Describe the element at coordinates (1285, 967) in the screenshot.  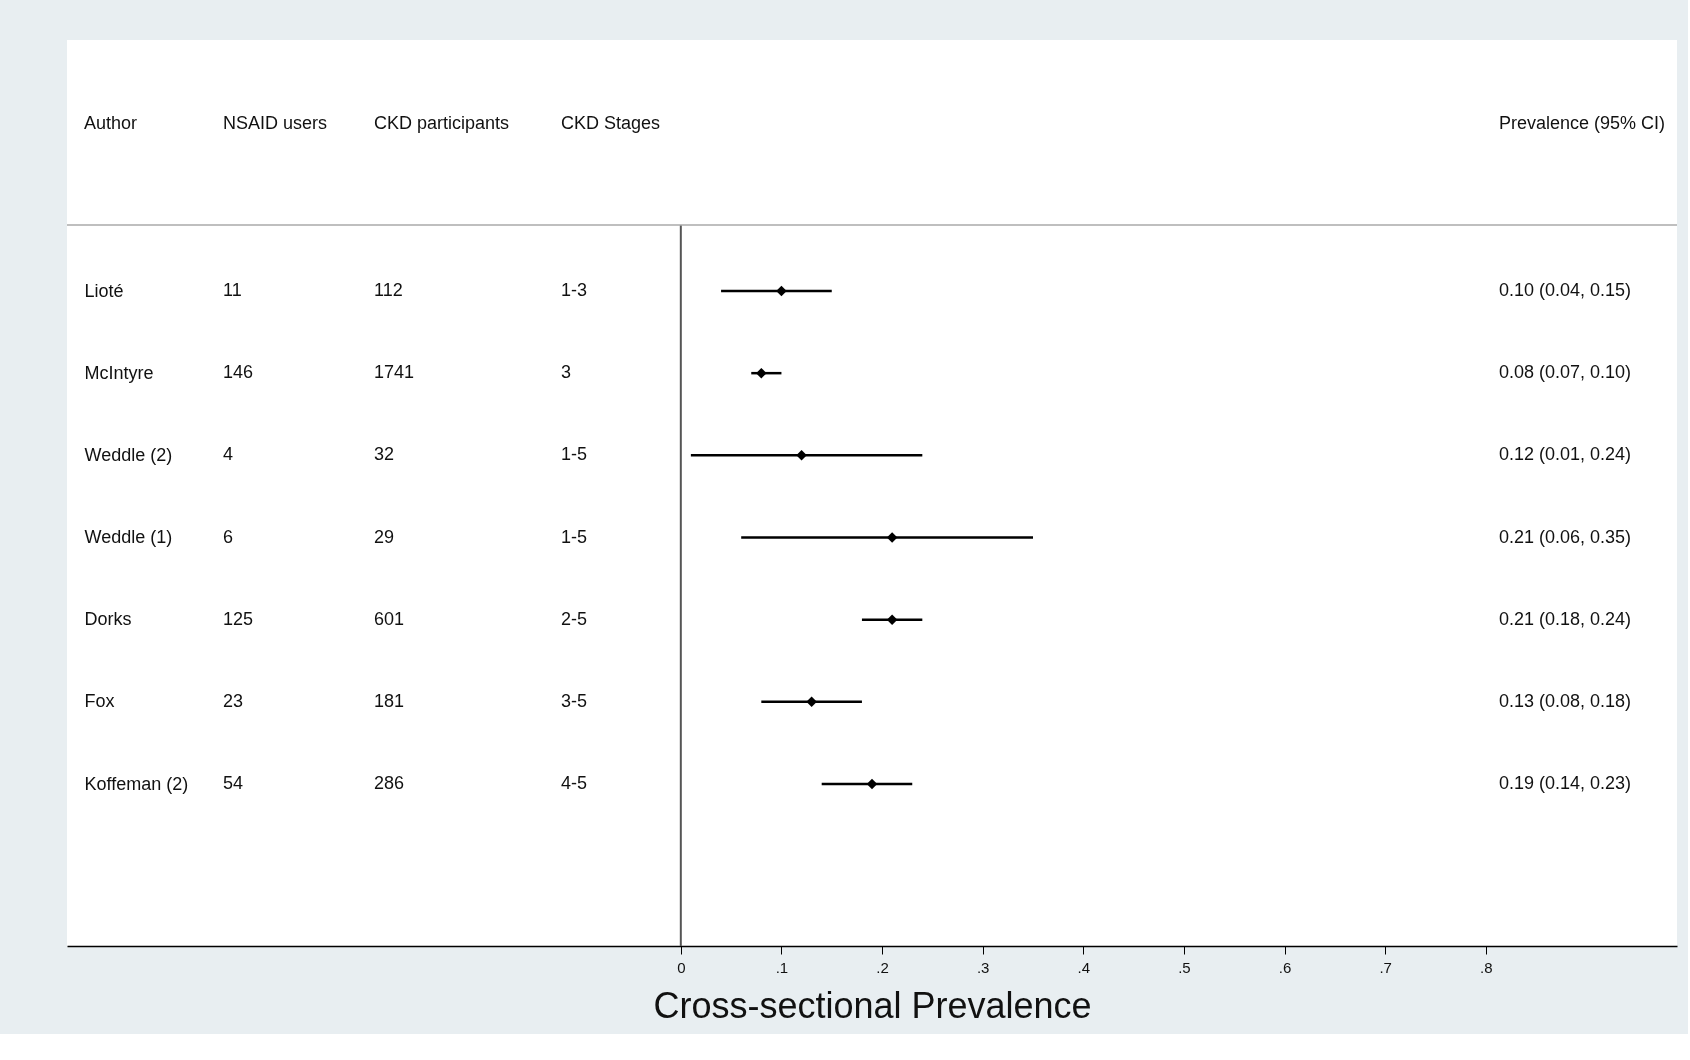
I see `x-tick-label: .6` at that location.